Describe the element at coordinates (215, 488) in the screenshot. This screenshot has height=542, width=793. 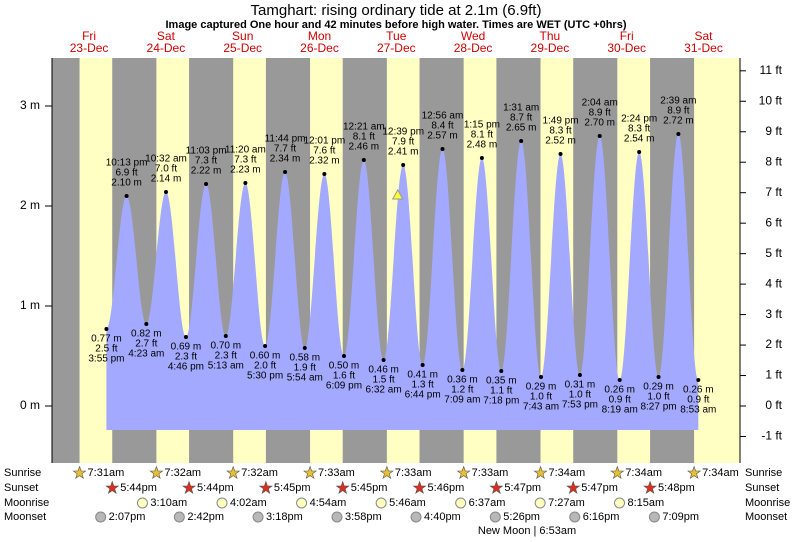
I see `sunset-time: 5:44pm` at that location.